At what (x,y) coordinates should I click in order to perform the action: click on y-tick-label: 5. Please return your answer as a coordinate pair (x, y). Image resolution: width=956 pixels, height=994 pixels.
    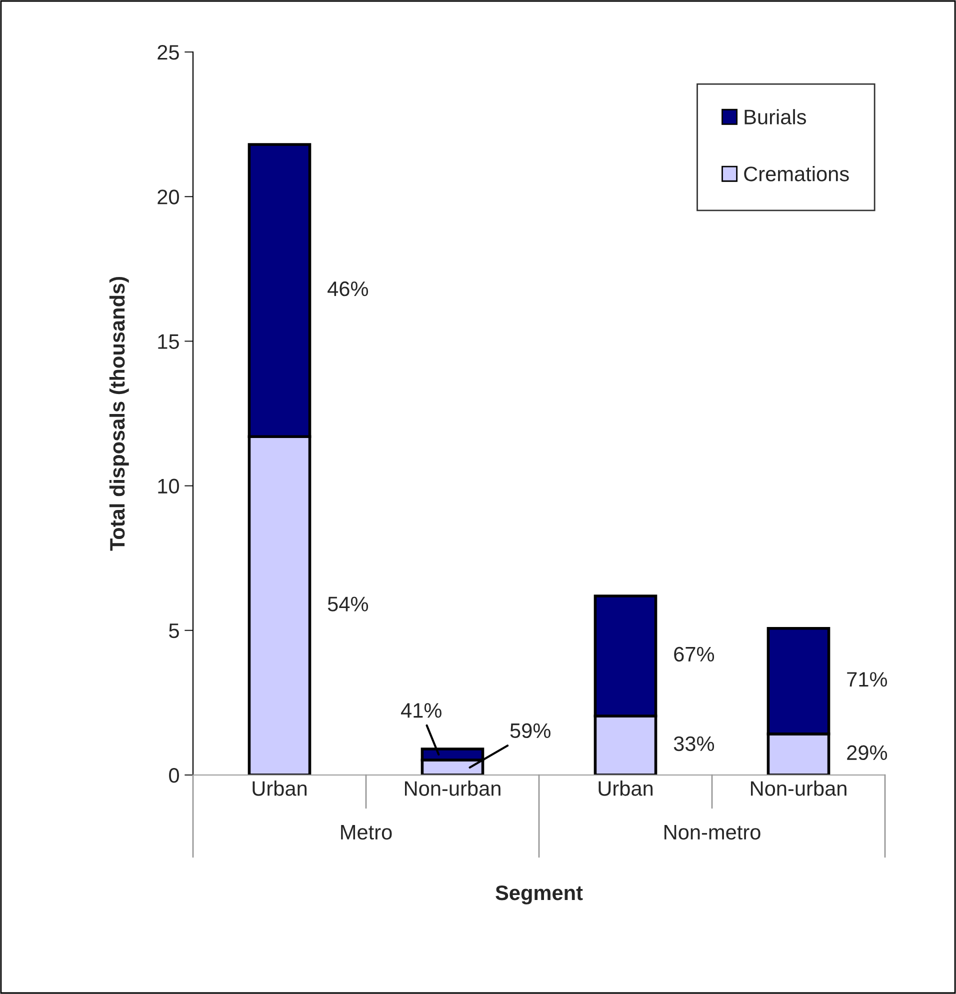
    Looking at the image, I should click on (174, 631).